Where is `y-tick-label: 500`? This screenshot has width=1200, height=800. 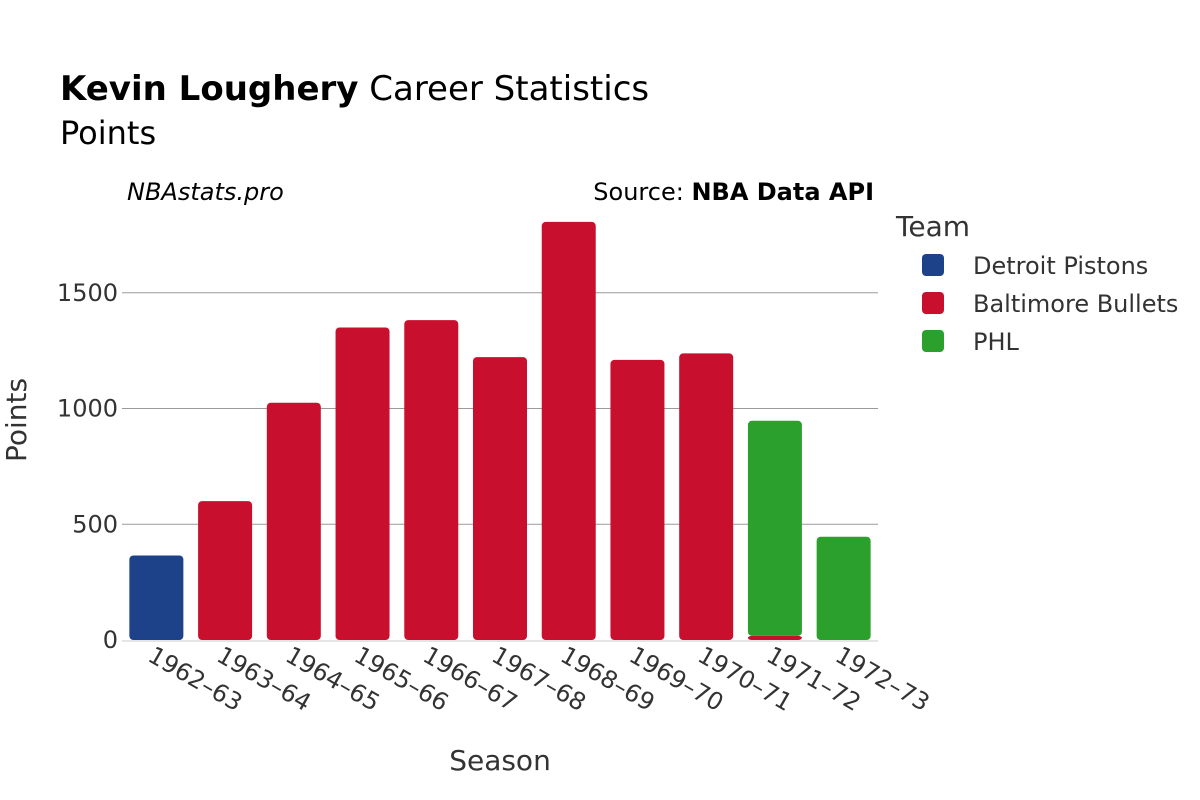 y-tick-label: 500 is located at coordinates (95, 524).